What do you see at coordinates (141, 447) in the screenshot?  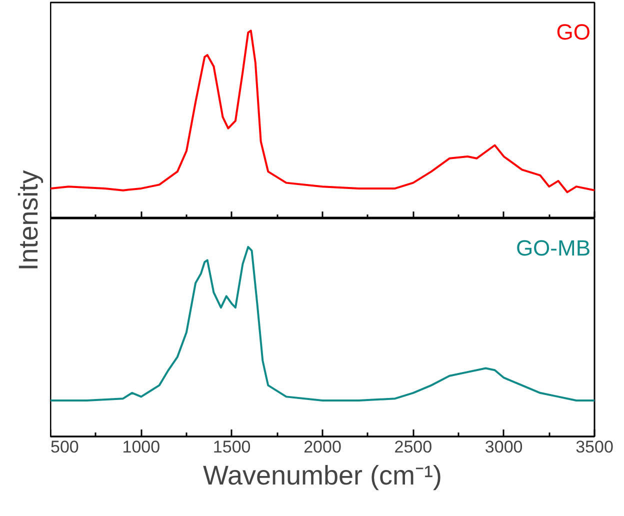 I see `x-tick-label: 1000` at bounding box center [141, 447].